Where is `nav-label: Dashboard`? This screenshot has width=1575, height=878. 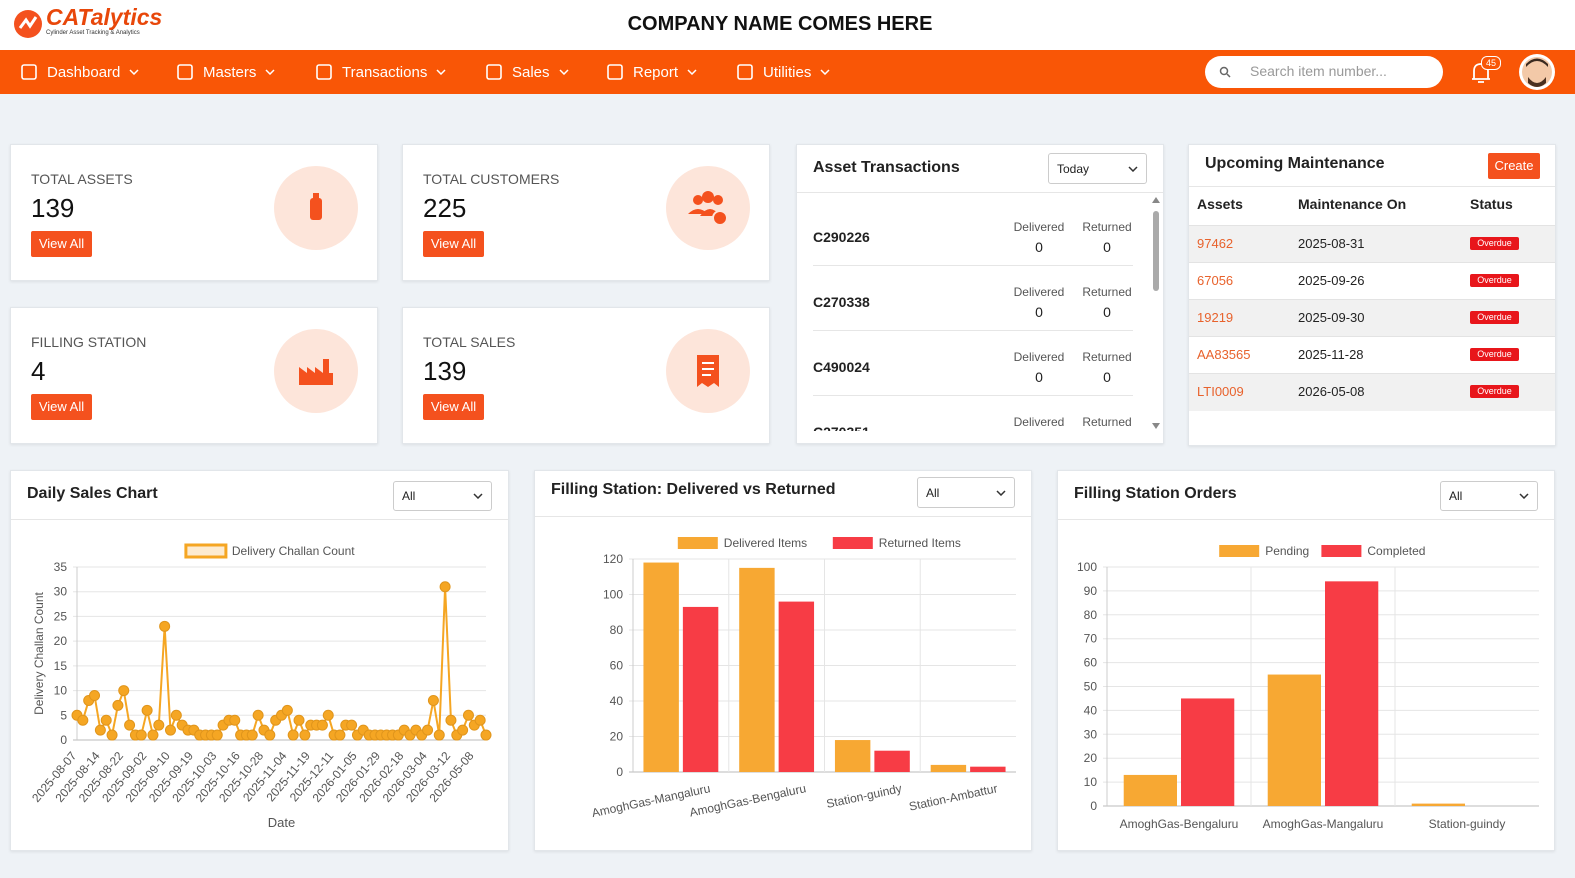
nav-label: Dashboard is located at coordinates (84, 72).